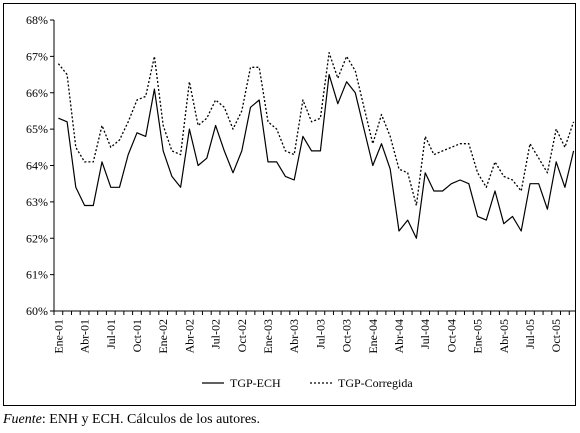 The height and width of the screenshot is (433, 580). I want to click on x-tick-label: Ene-05, so click(478, 336).